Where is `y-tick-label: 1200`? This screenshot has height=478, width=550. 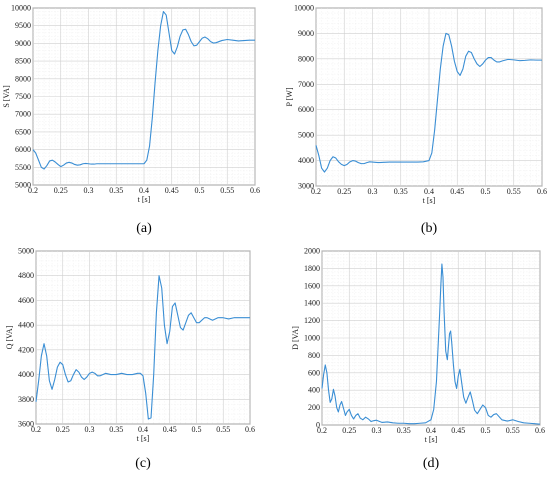
y-tick-label: 1200 is located at coordinates (312, 320).